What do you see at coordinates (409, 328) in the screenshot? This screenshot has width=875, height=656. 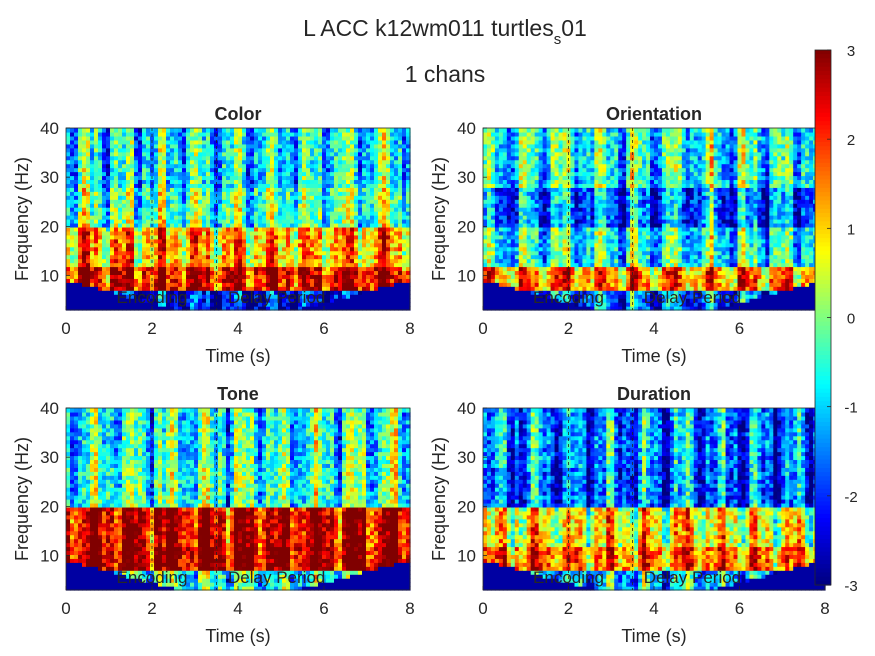 I see `x-tick-label: 8` at bounding box center [409, 328].